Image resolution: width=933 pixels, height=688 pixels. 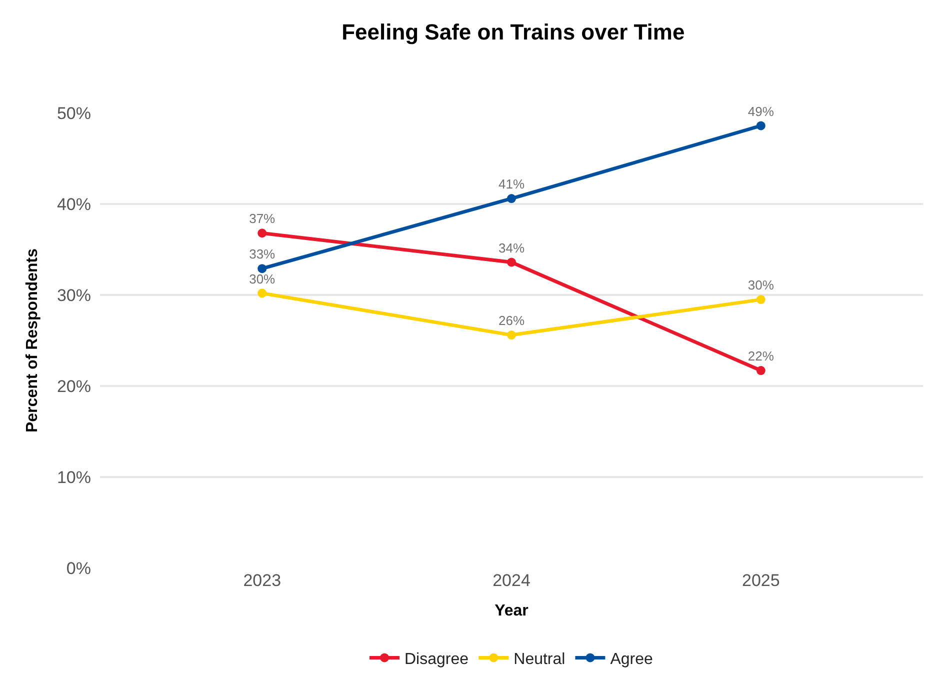 What do you see at coordinates (73, 295) in the screenshot?
I see `y-tick-label: 30%` at bounding box center [73, 295].